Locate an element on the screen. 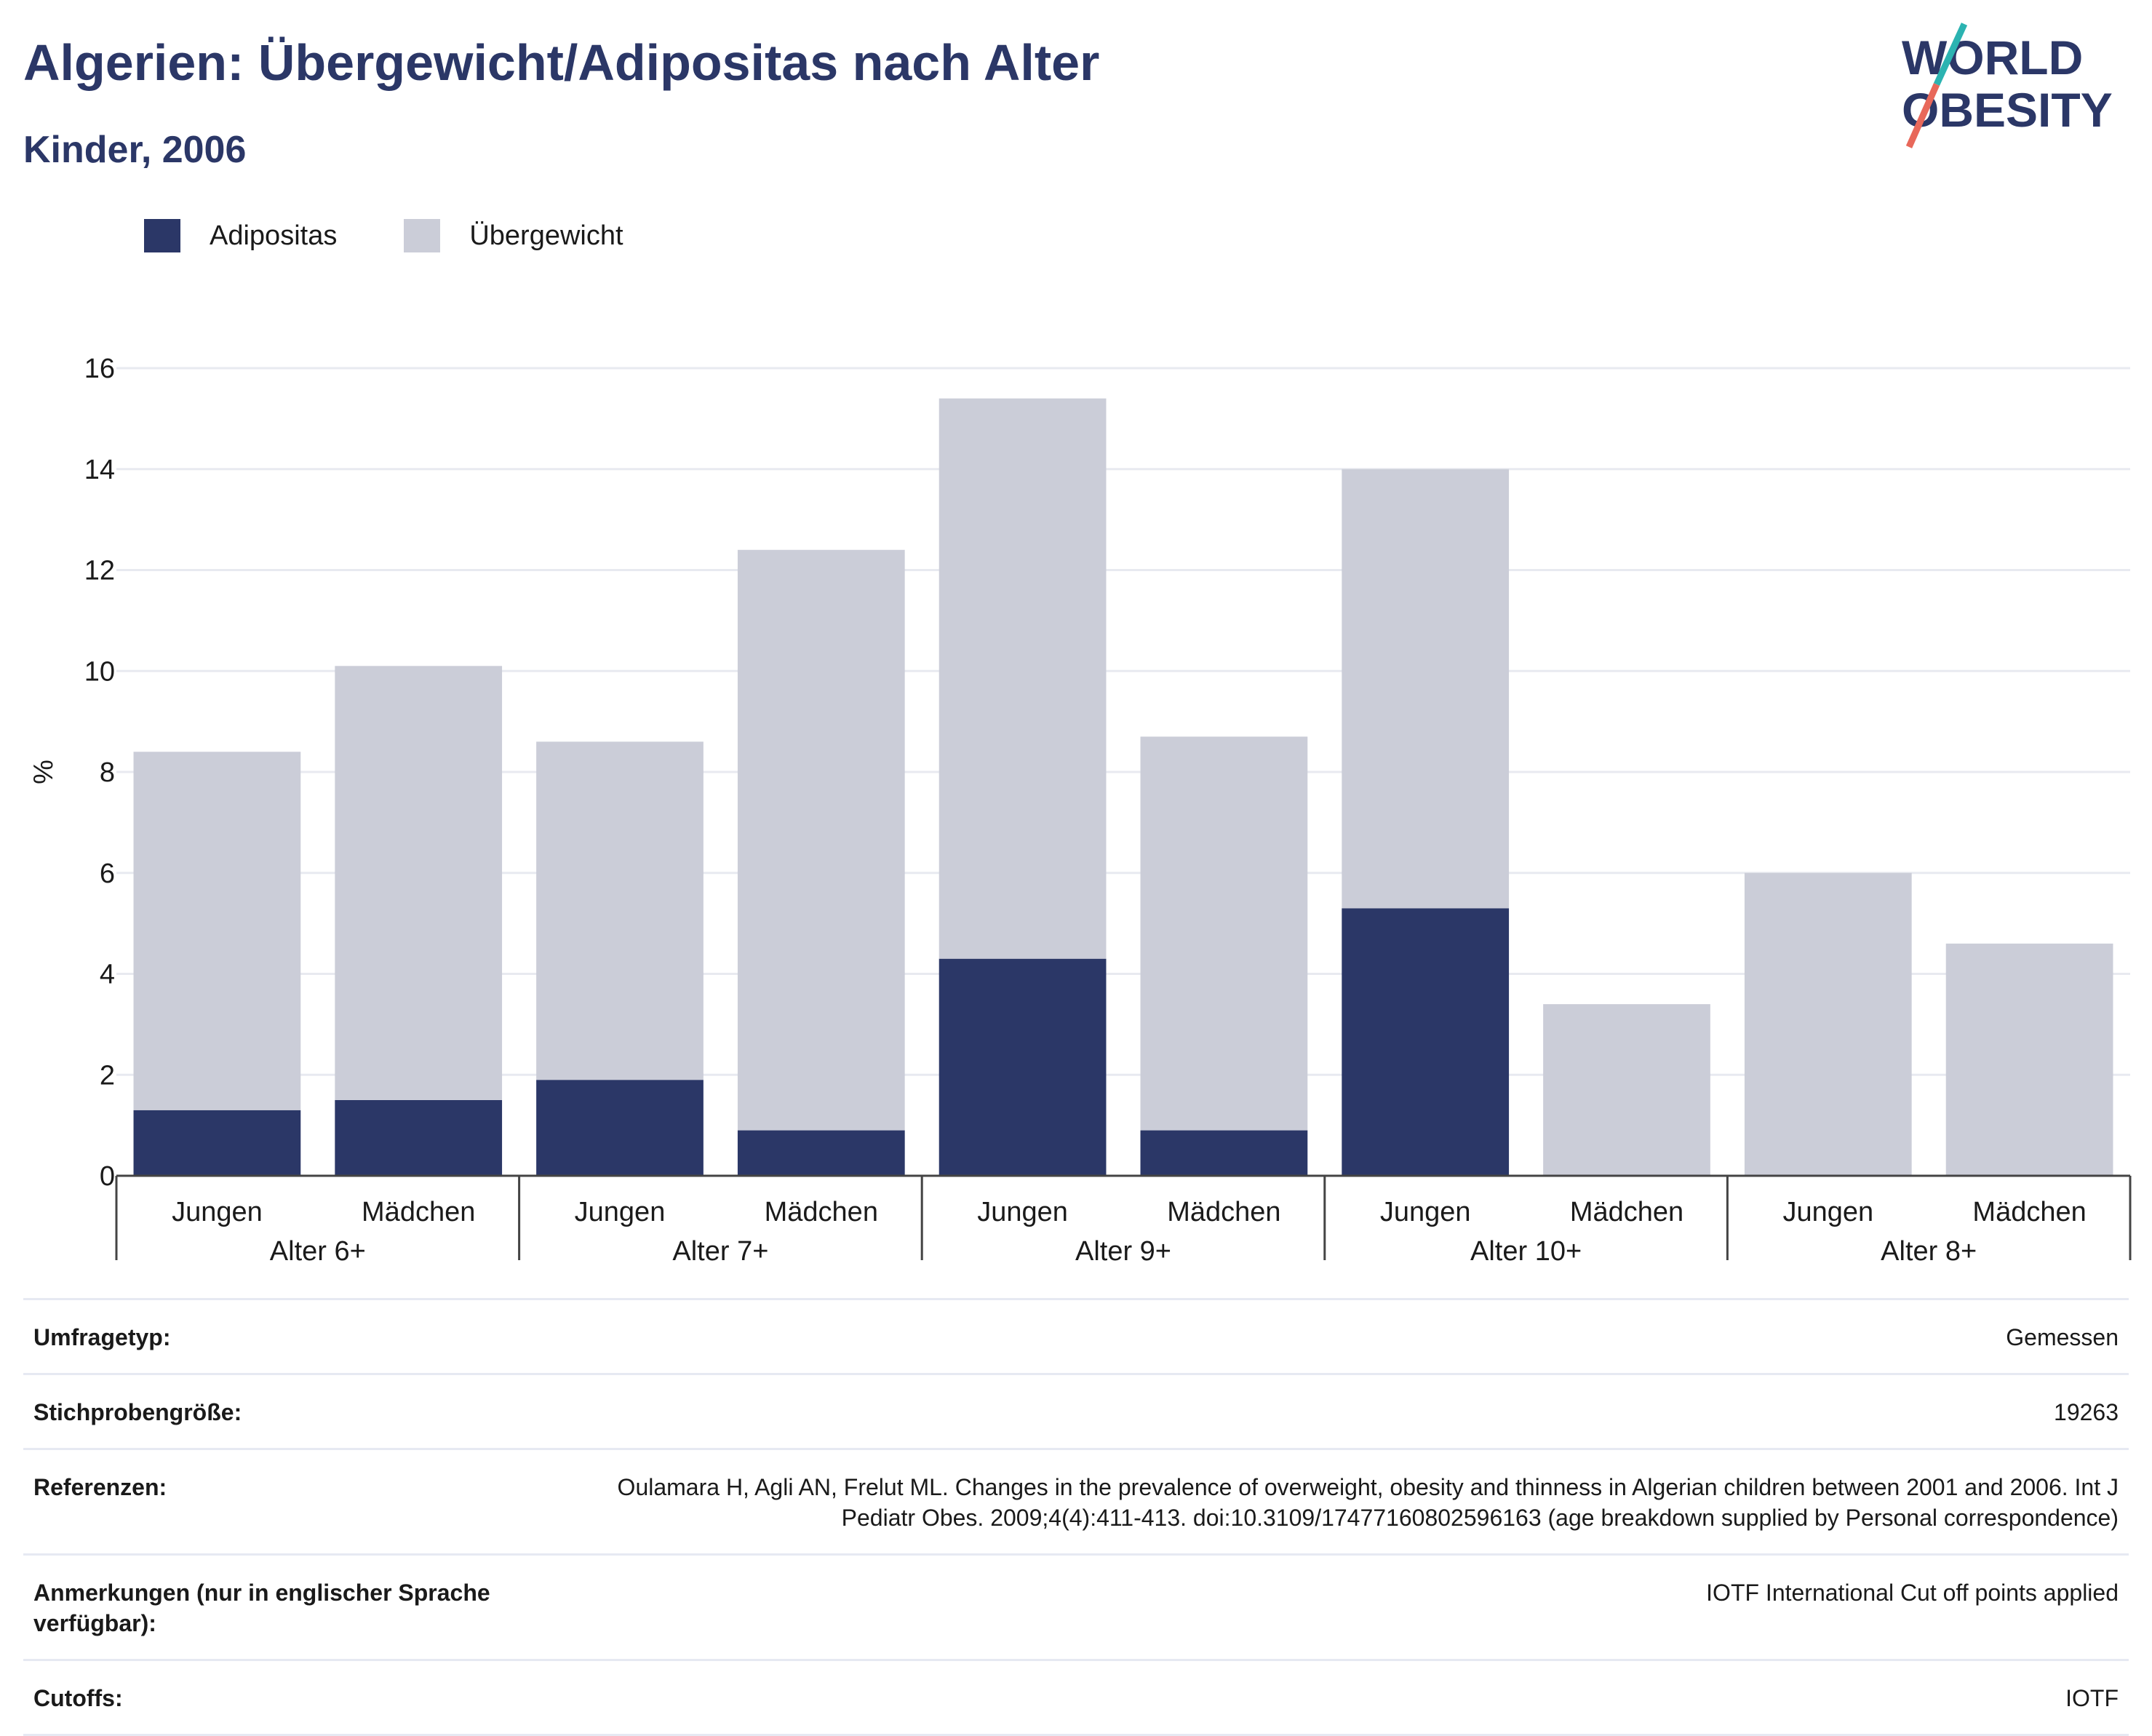 The width and height of the screenshot is (2152, 1736). y-tick-label: 10 is located at coordinates (99, 671).